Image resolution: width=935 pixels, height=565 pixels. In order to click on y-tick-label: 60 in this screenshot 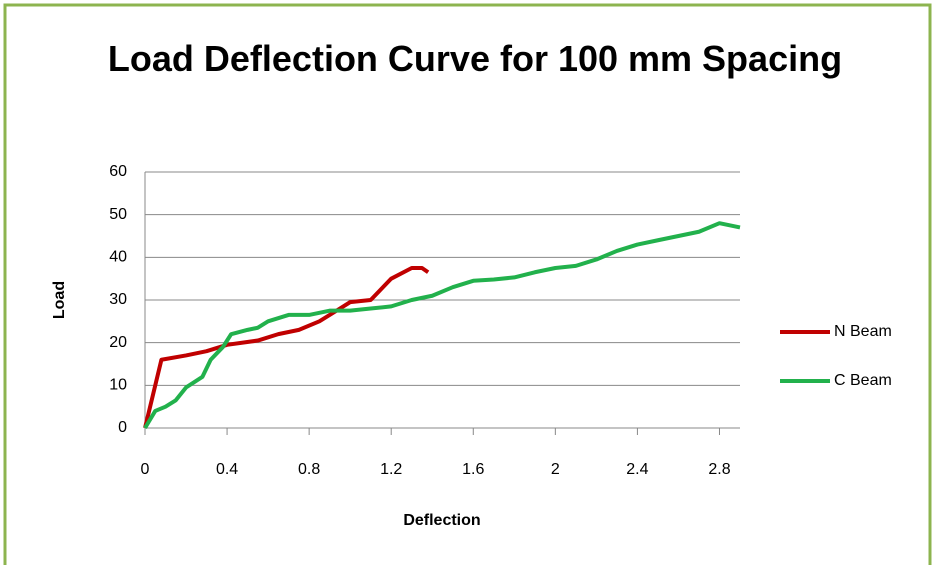, I will do `click(118, 171)`.